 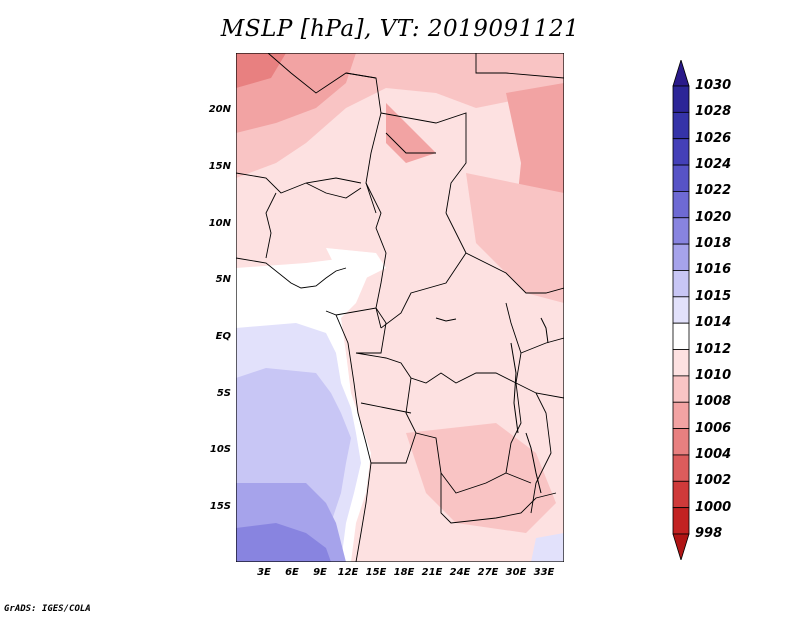 What do you see at coordinates (348, 572) in the screenshot?
I see `lon-label-12e: 12E` at bounding box center [348, 572].